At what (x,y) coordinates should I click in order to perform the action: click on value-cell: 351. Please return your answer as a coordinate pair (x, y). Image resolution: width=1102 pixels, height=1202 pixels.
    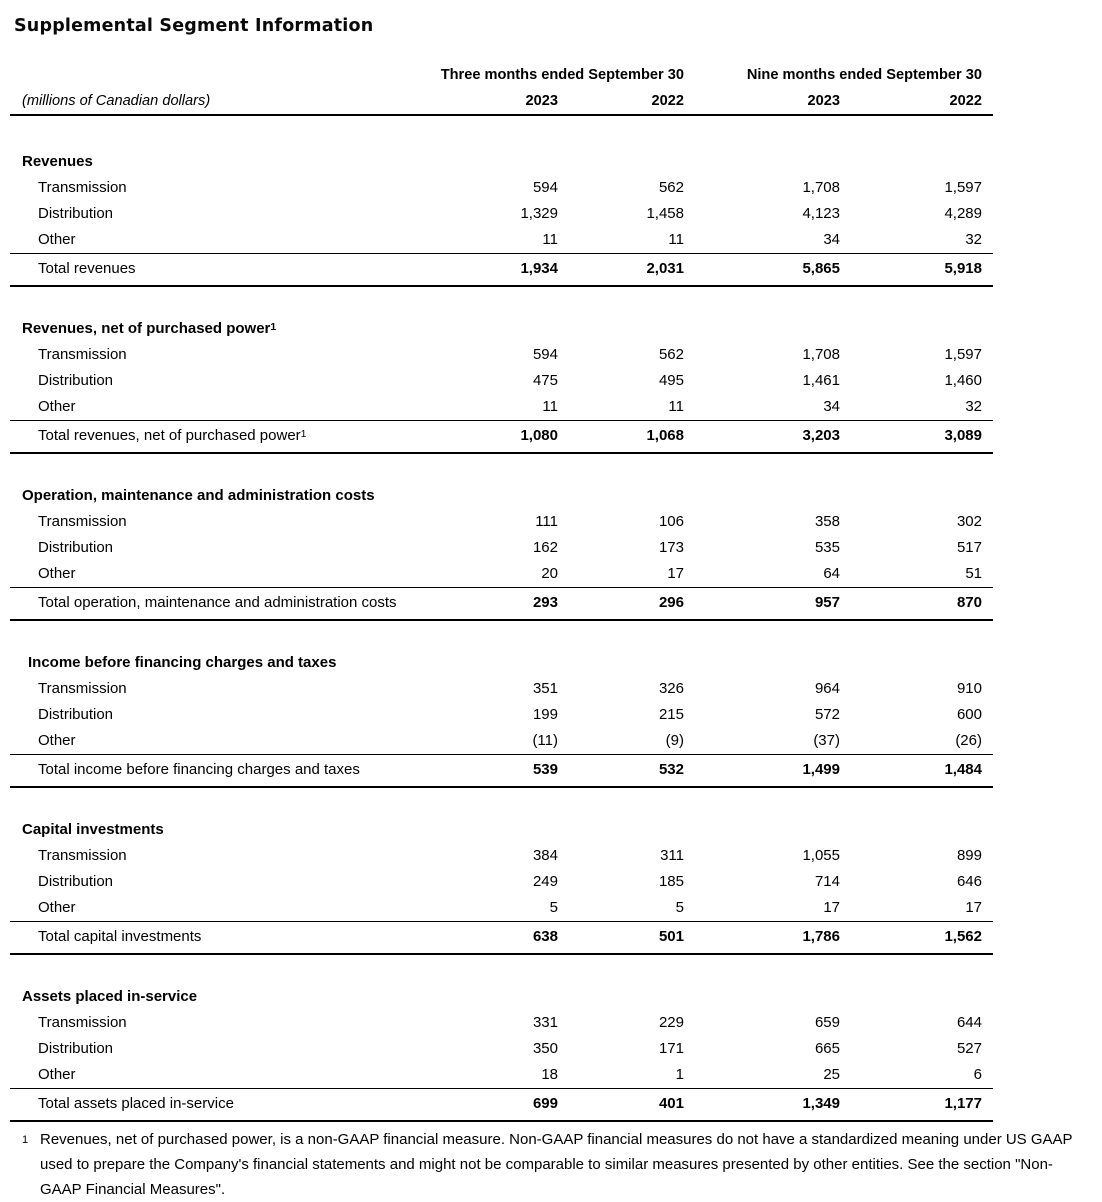
    Looking at the image, I should click on (545, 688).